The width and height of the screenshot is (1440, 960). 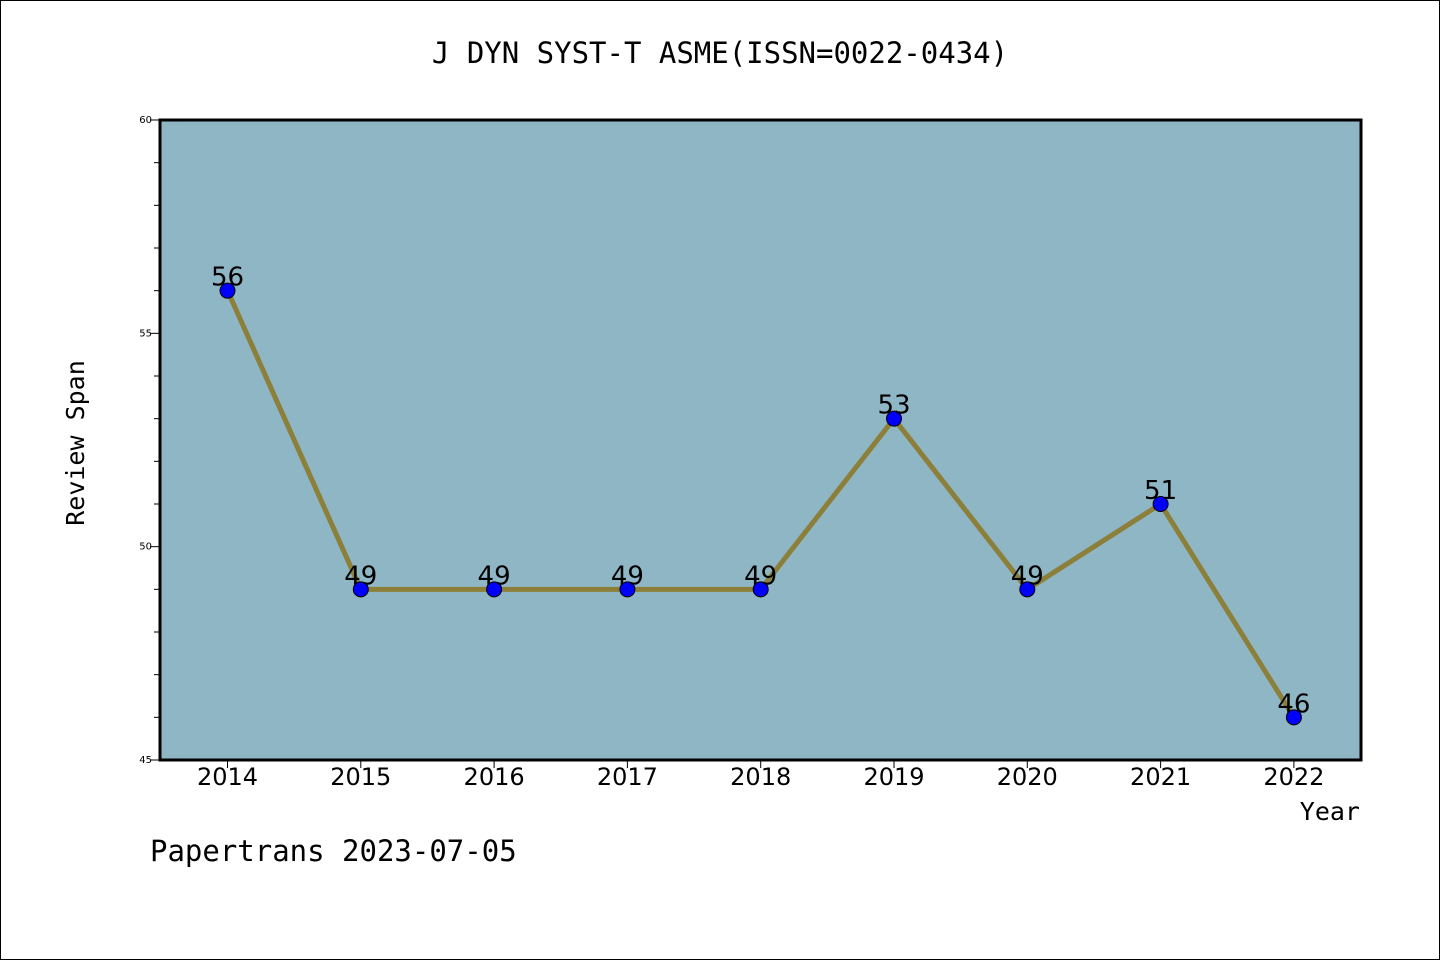 I want to click on y-tick-label: 60, so click(x=145, y=120).